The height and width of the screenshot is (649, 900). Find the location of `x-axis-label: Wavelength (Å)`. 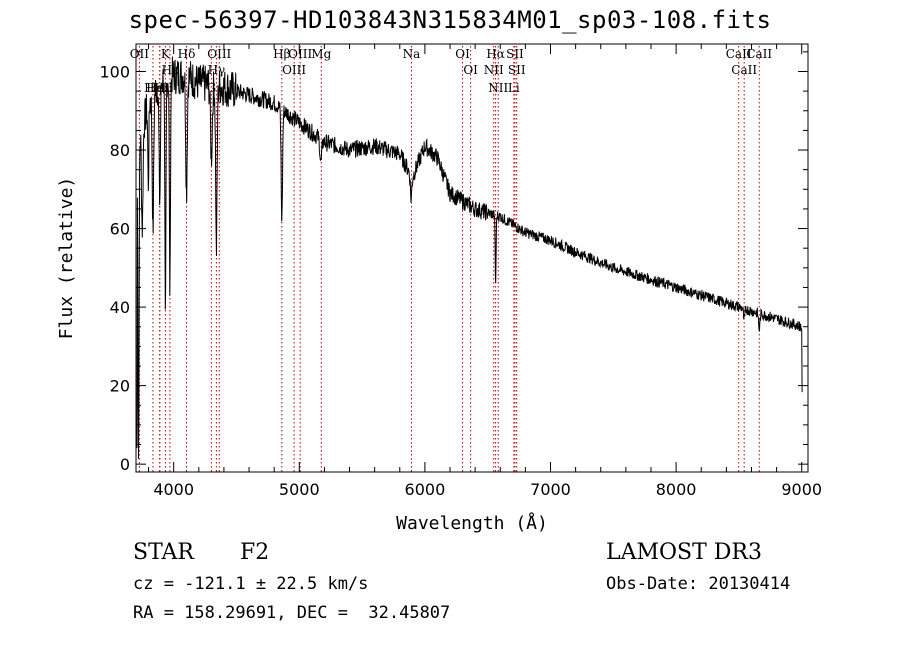

x-axis-label: Wavelength (Å) is located at coordinates (472, 523).